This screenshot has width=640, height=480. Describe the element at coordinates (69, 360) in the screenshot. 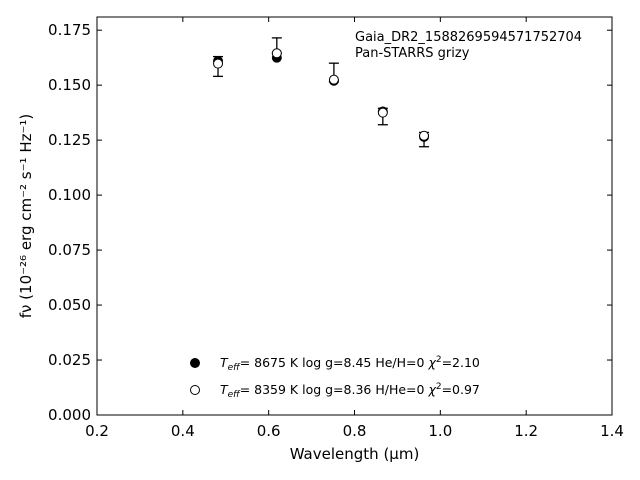

I see `y-tick-label: 0.025` at that location.